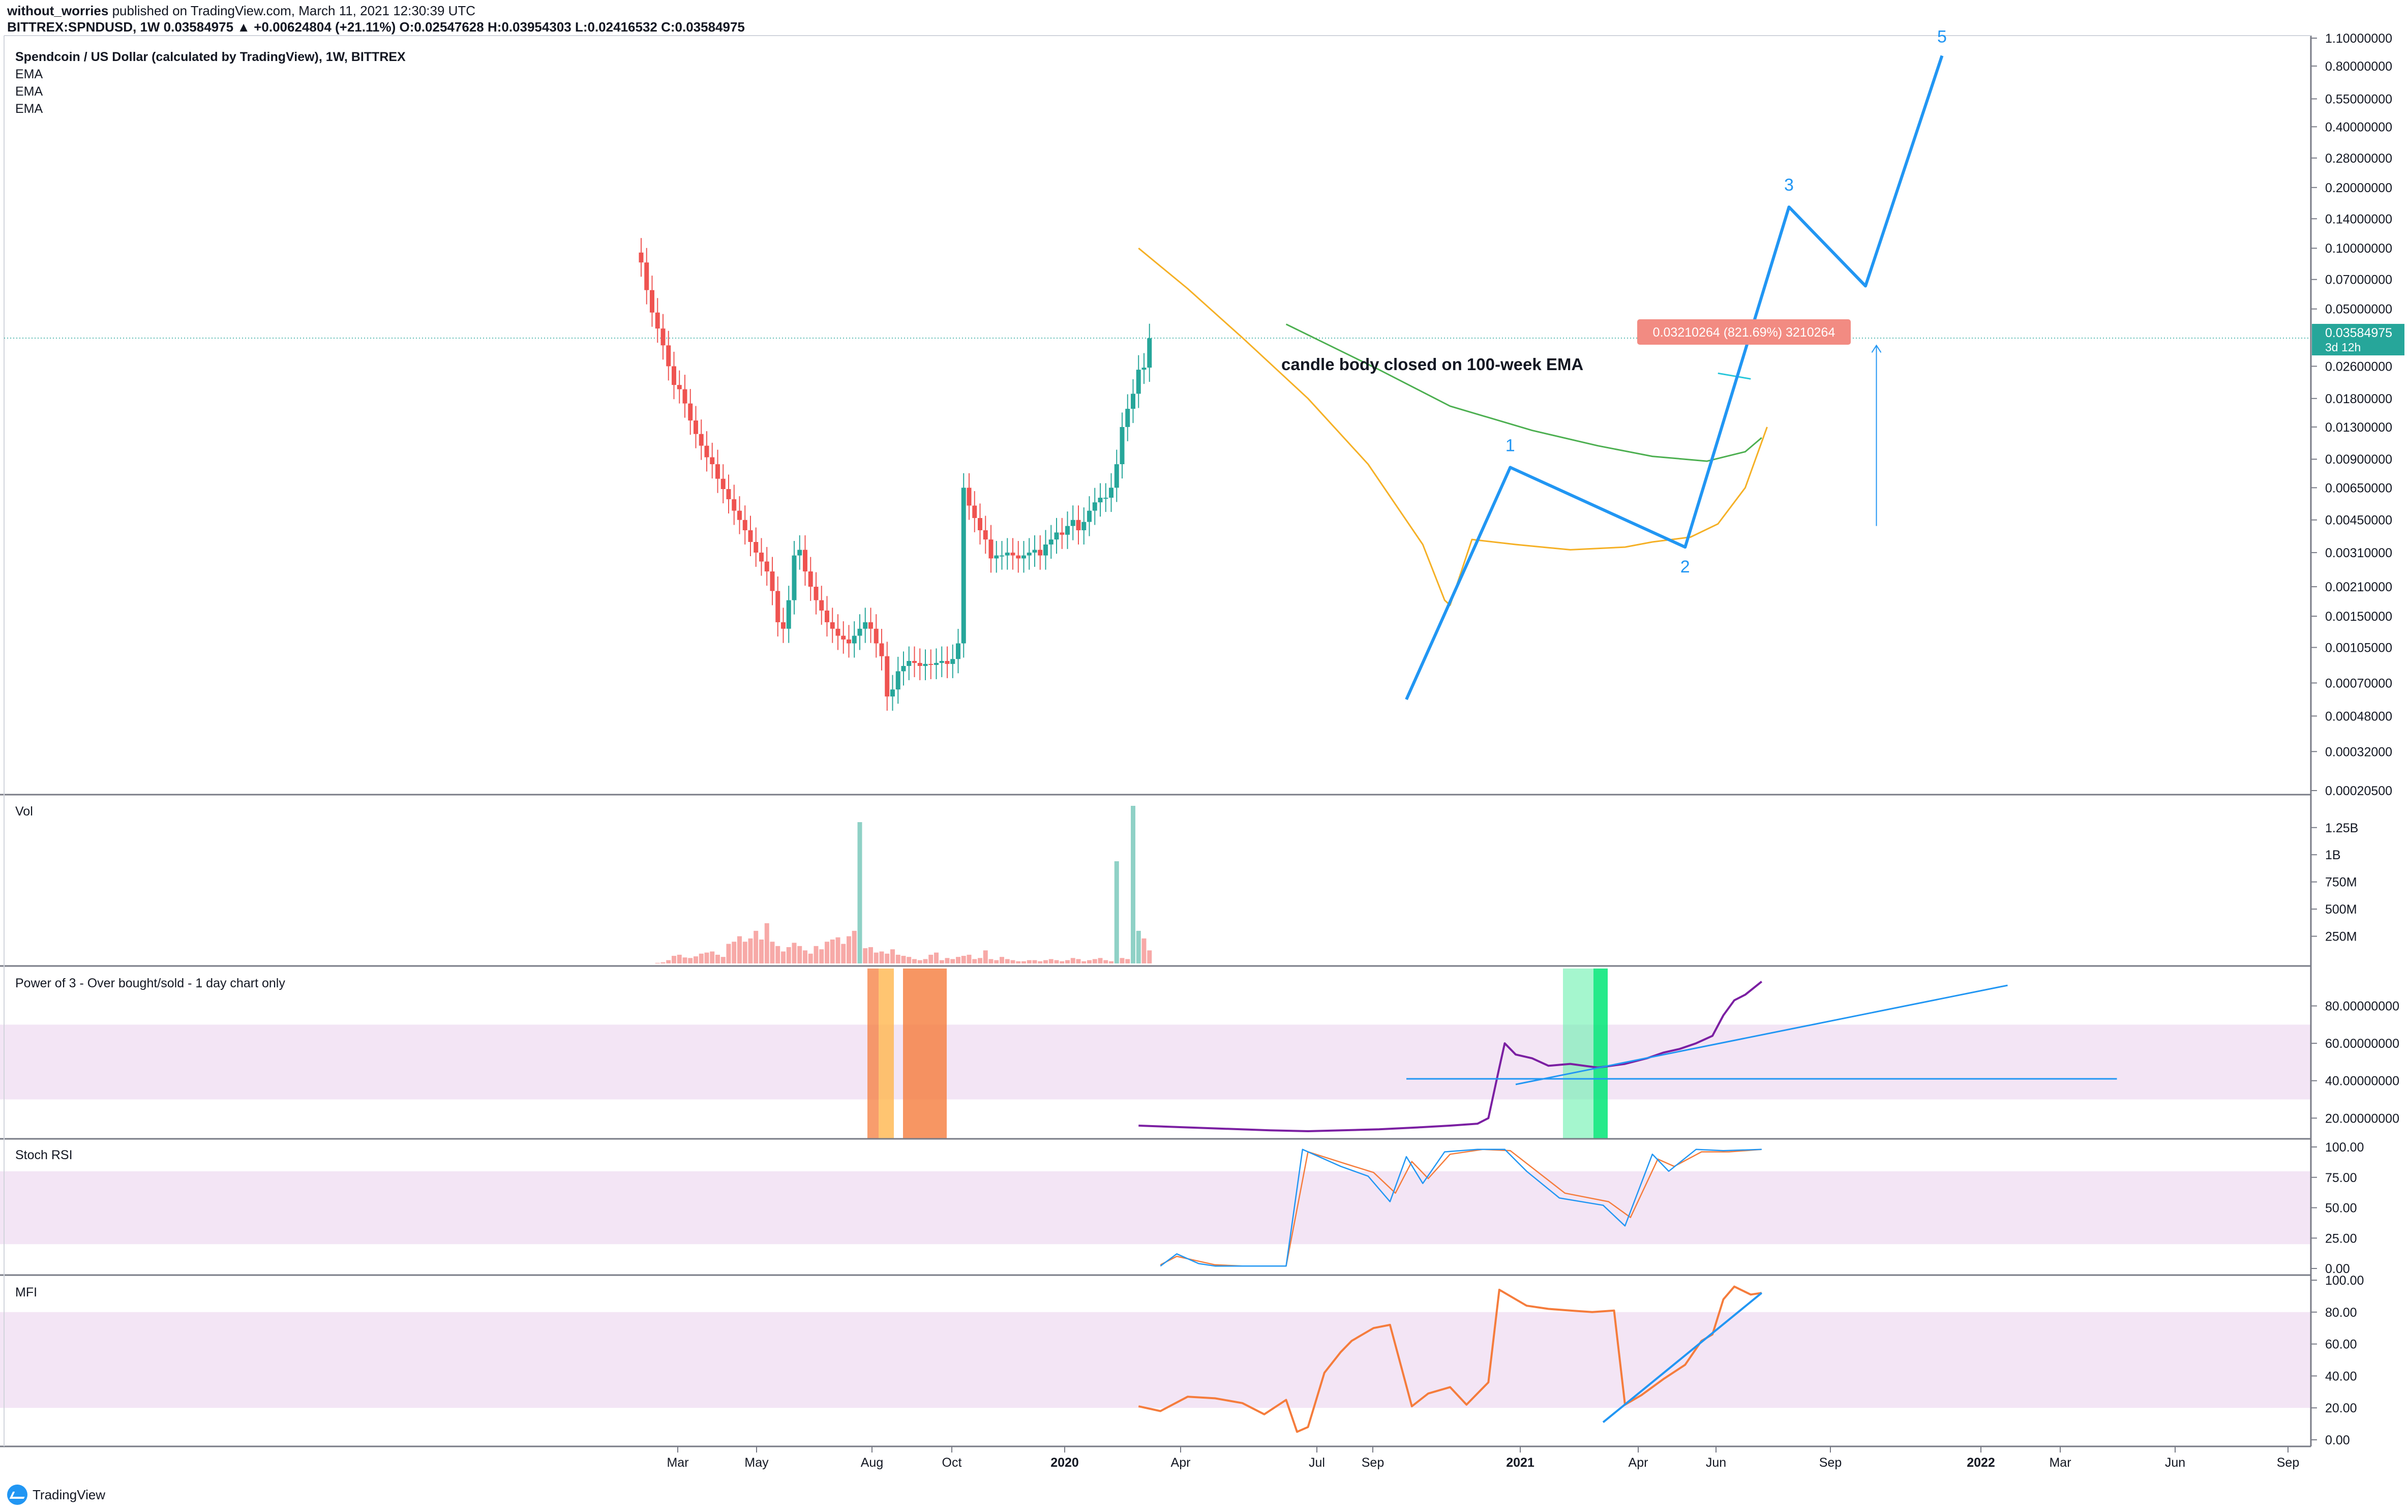 The image size is (2408, 1512). I want to click on ema-legend-2: EMA, so click(29, 91).